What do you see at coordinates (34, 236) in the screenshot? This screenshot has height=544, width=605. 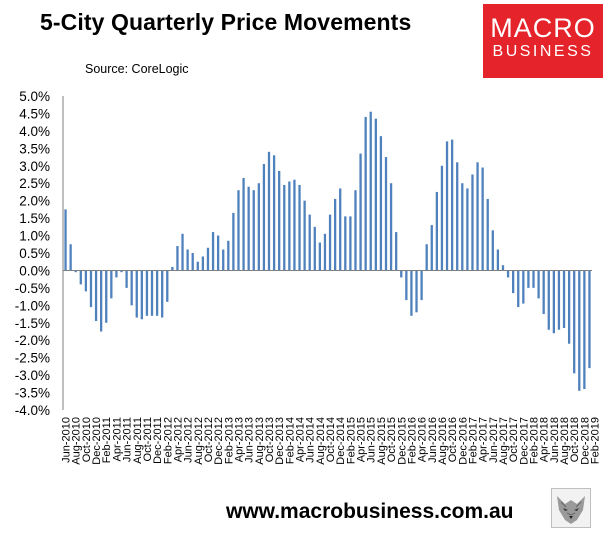 I see `y-tick-label: 1.0%` at bounding box center [34, 236].